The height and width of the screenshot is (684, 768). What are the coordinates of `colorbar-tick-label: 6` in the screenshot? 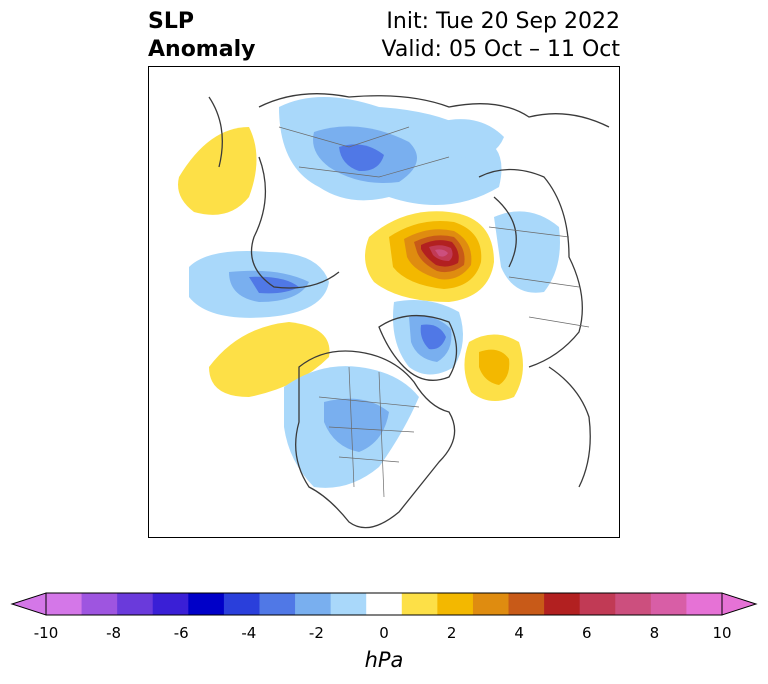 It's located at (587, 633).